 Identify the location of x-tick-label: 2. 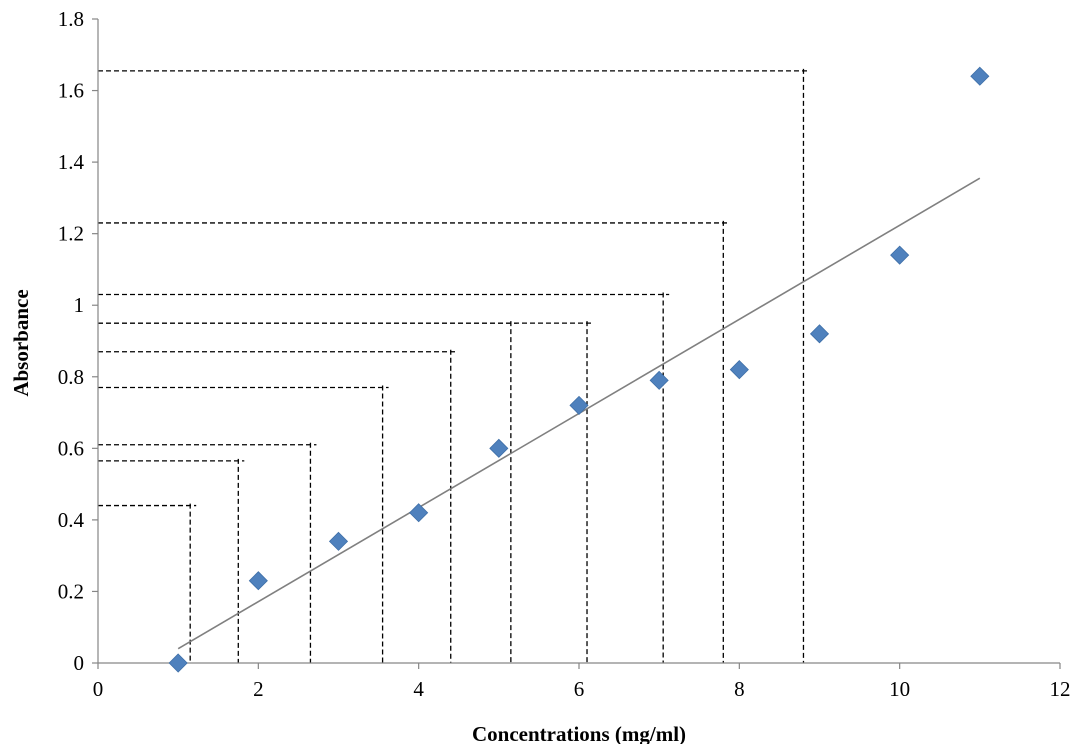
(258, 689).